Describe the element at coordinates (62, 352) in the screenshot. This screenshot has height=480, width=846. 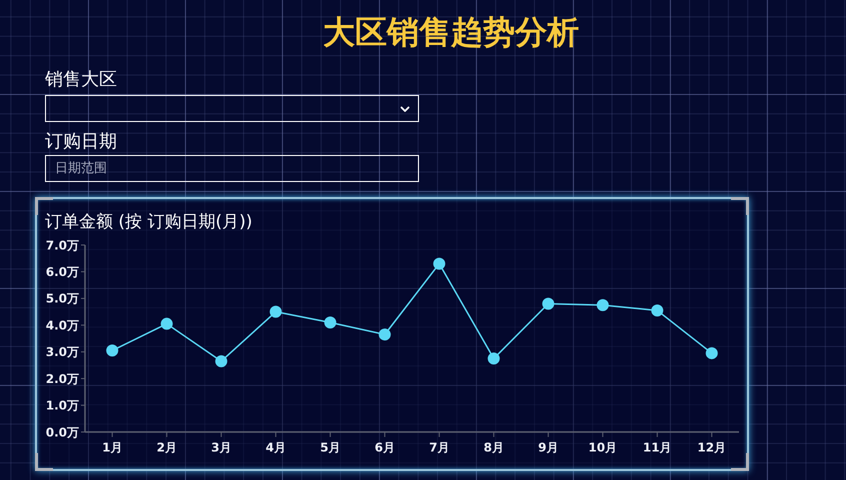
I see `y-tick-label: 3.0万` at that location.